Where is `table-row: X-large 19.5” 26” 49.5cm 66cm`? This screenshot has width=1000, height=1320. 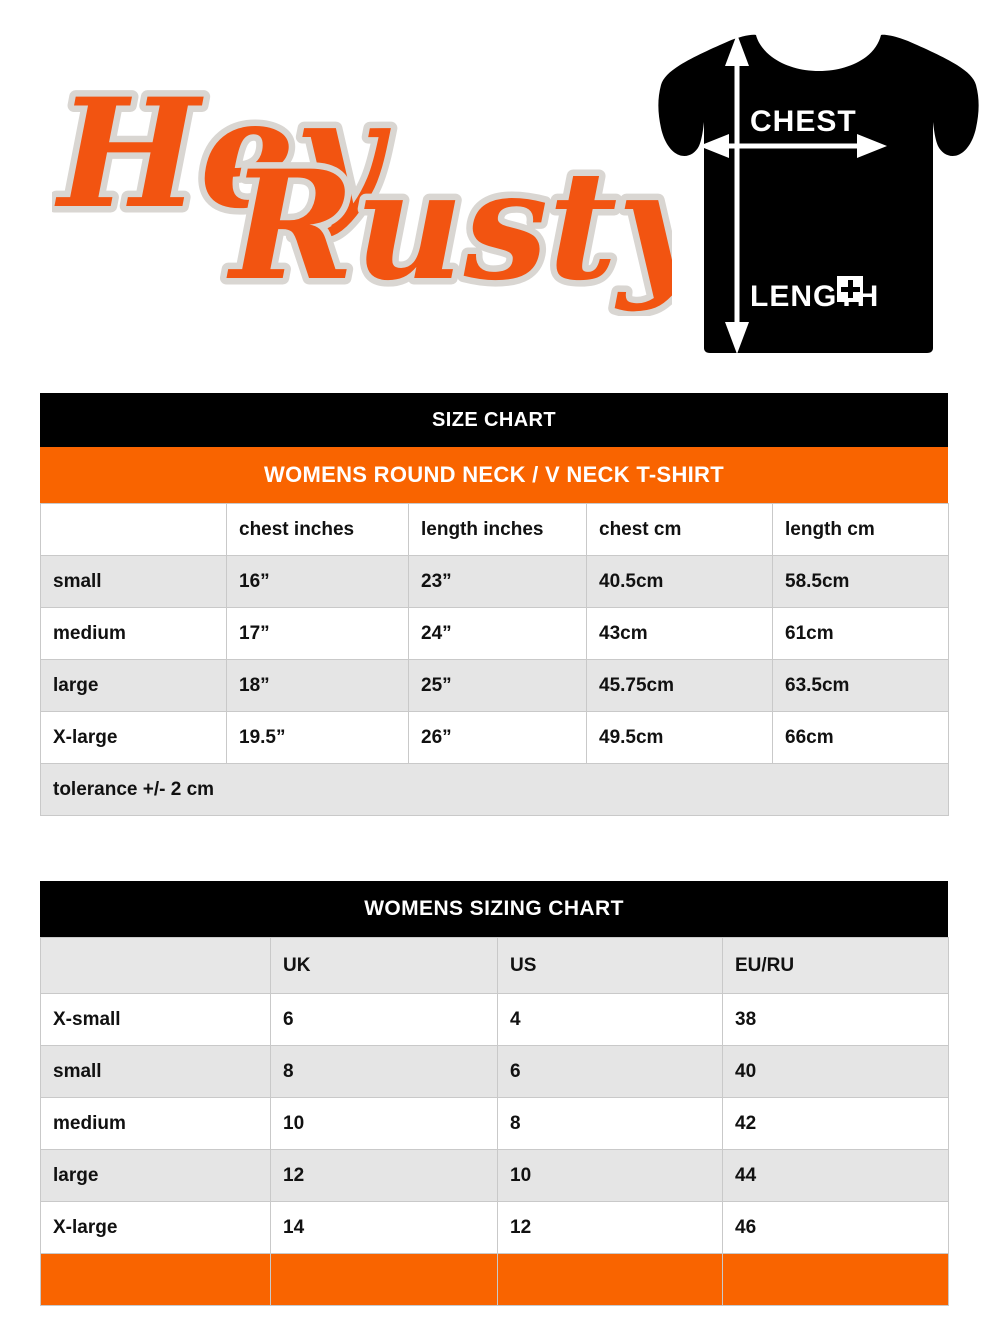
table-row: X-large 19.5” 26” 49.5cm 66cm is located at coordinates (494, 737).